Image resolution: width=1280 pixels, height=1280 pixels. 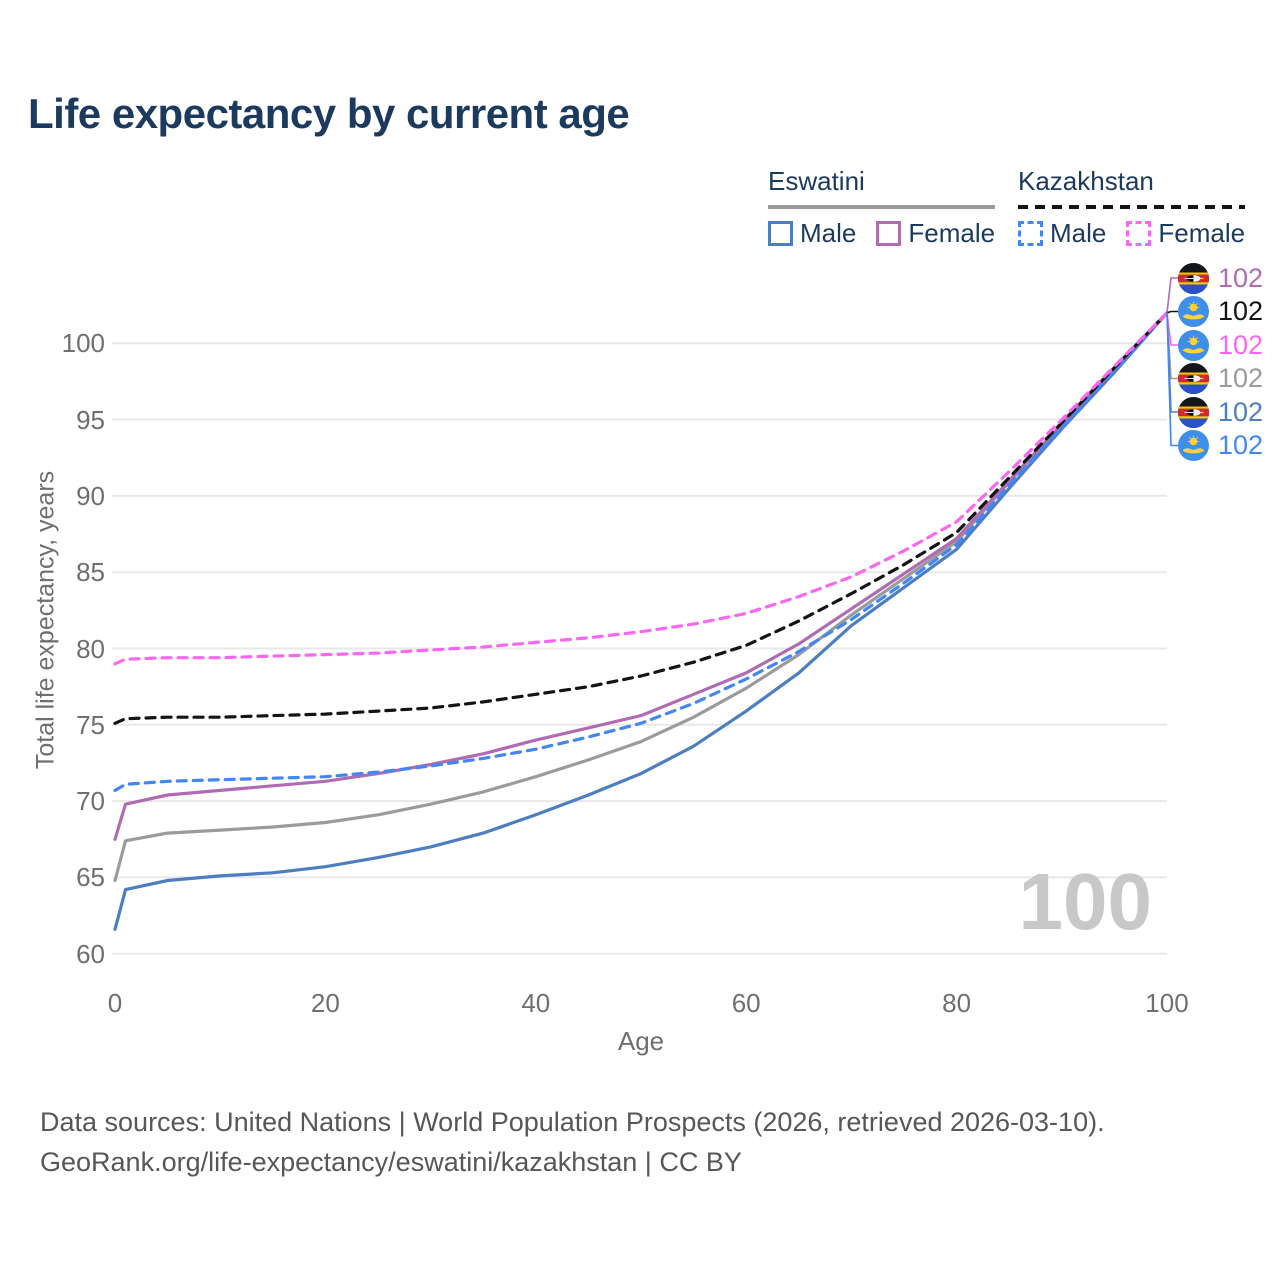 What do you see at coordinates (1241, 311) in the screenshot?
I see `endpoint-value-kazakhstan_all: 102` at bounding box center [1241, 311].